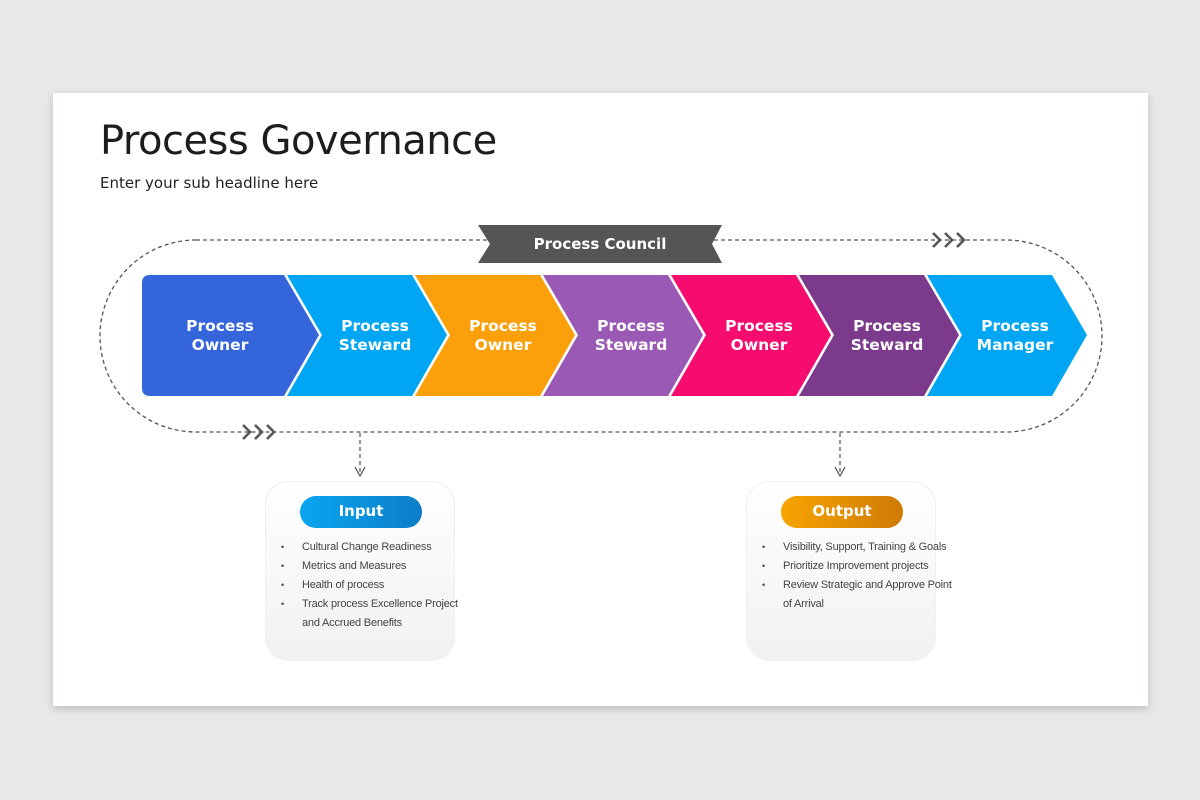 The width and height of the screenshot is (1200, 800). What do you see at coordinates (209, 183) in the screenshot?
I see `subtitle: Enter your sub headline here` at bounding box center [209, 183].